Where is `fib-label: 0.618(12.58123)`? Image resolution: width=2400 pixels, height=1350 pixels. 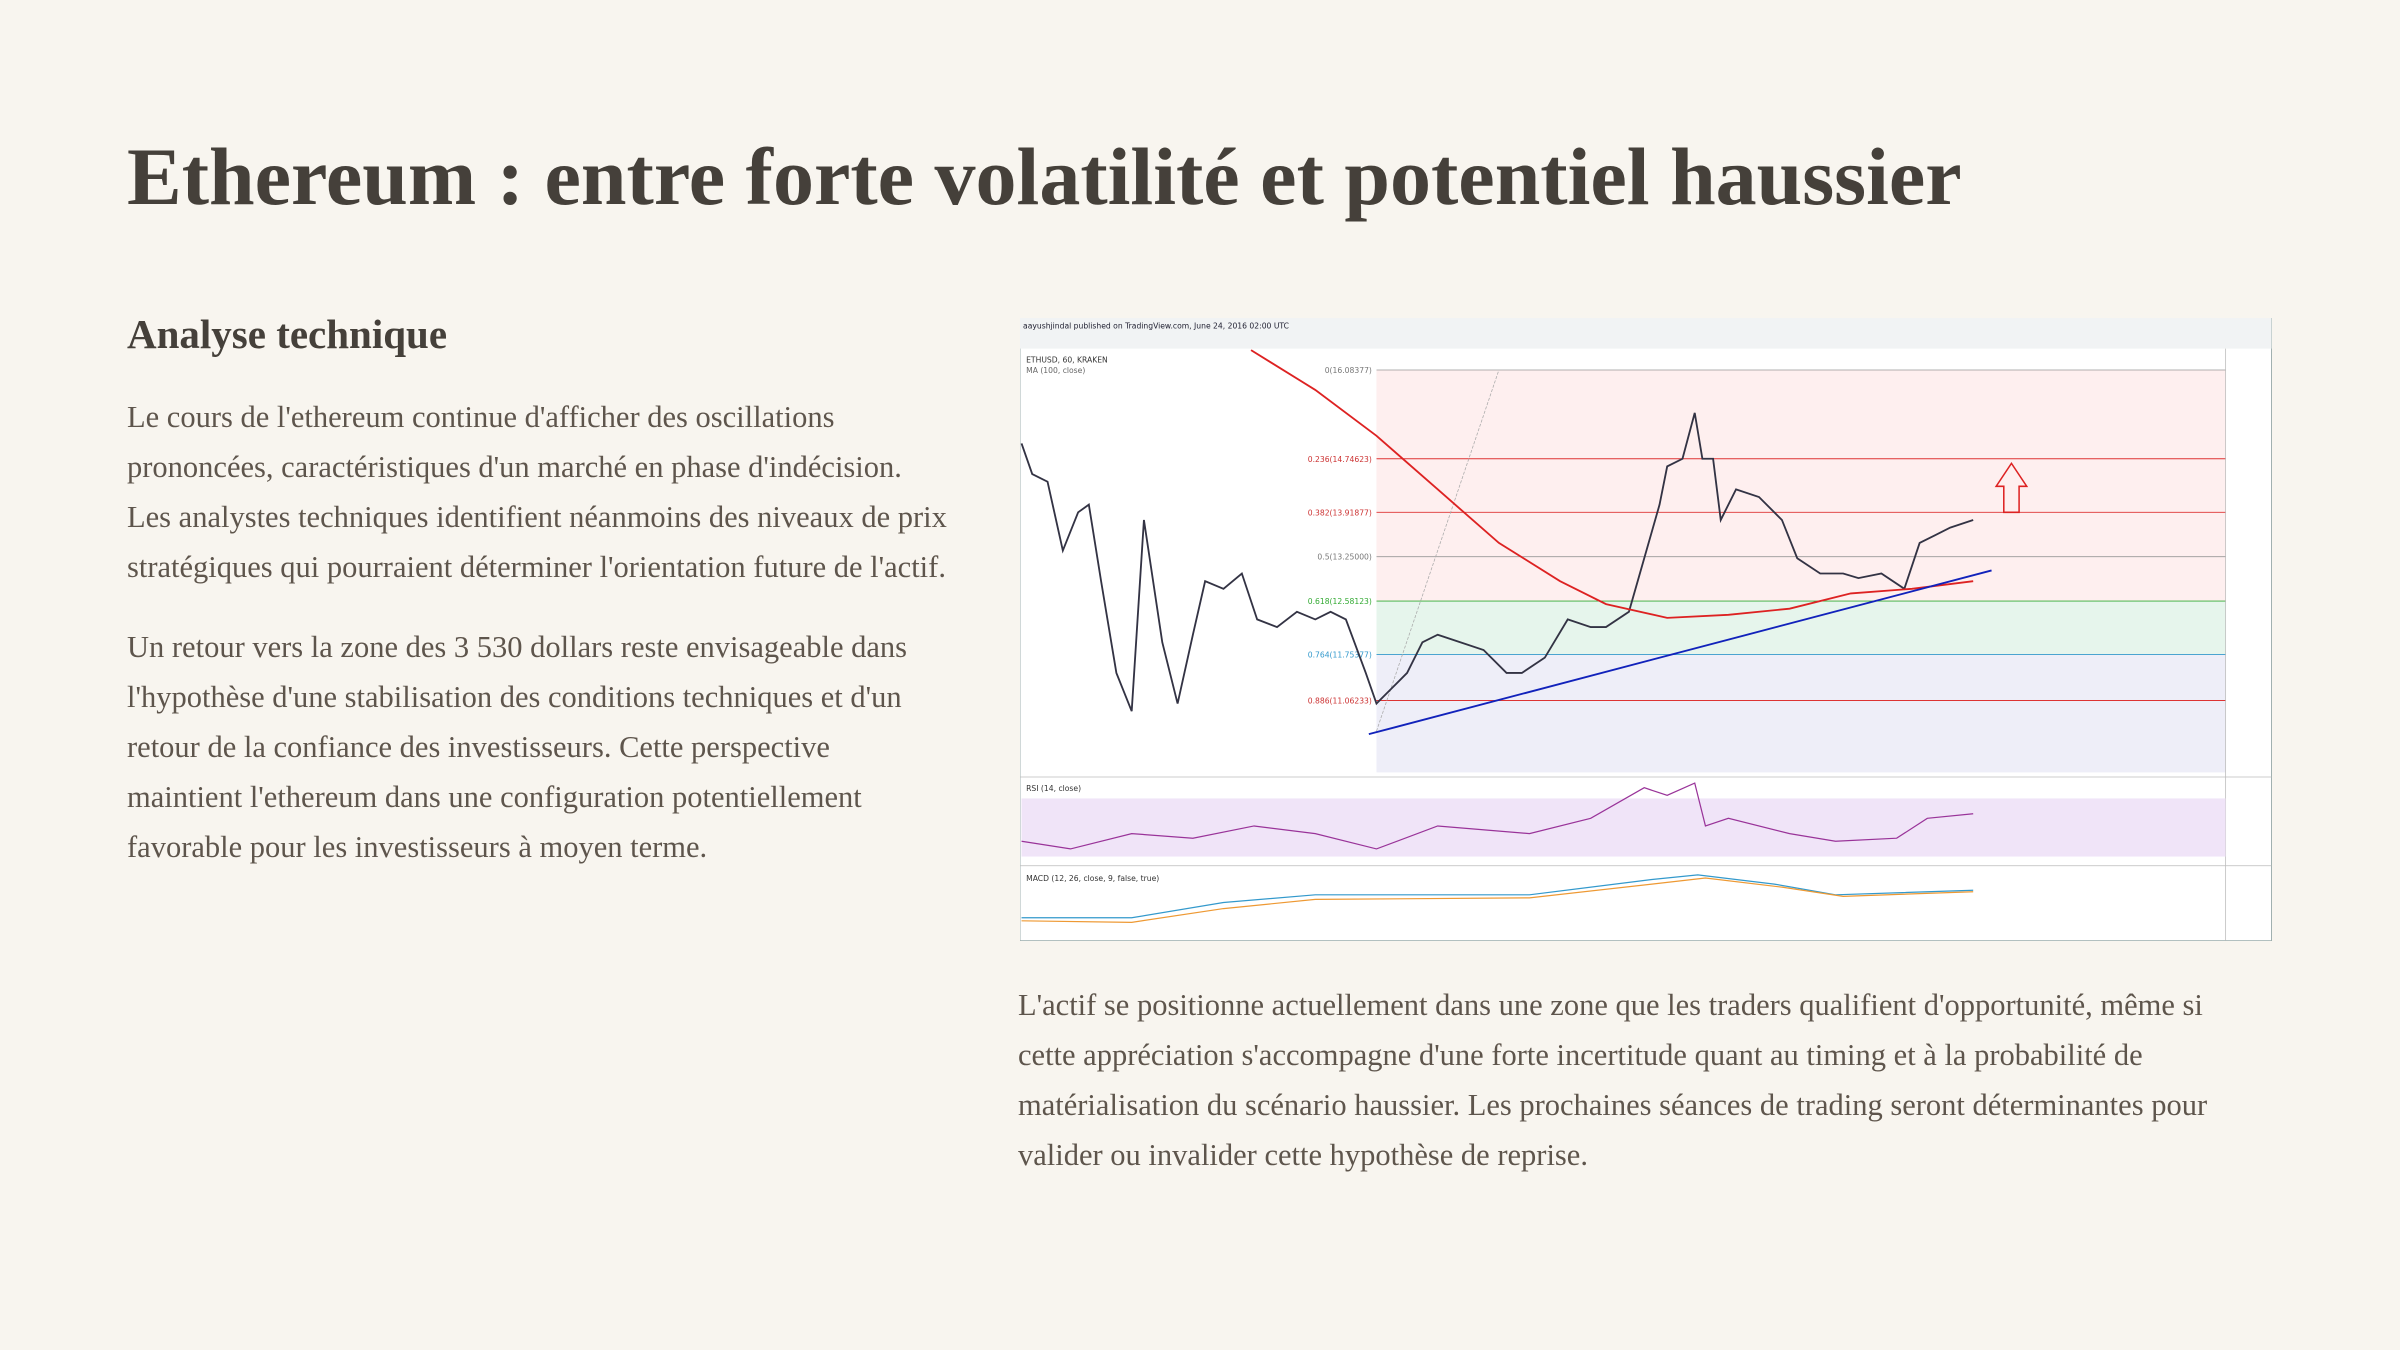 fib-label: 0.618(12.58123) is located at coordinates (1340, 601).